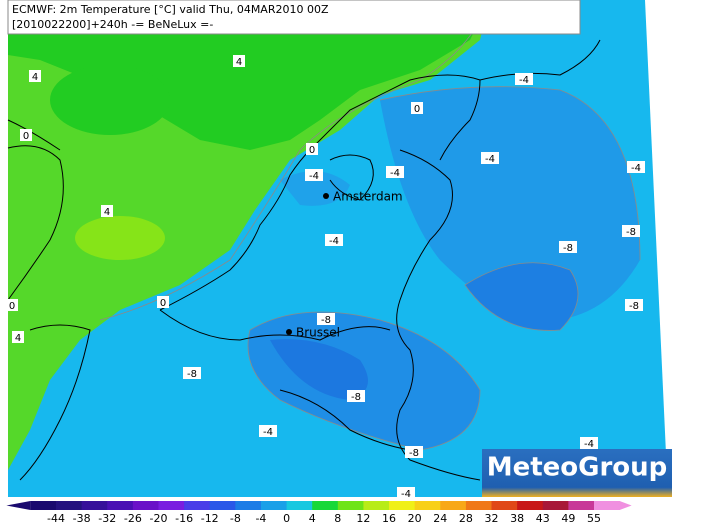  I want to click on colorbar-tick-label: -8, so click(235, 518).